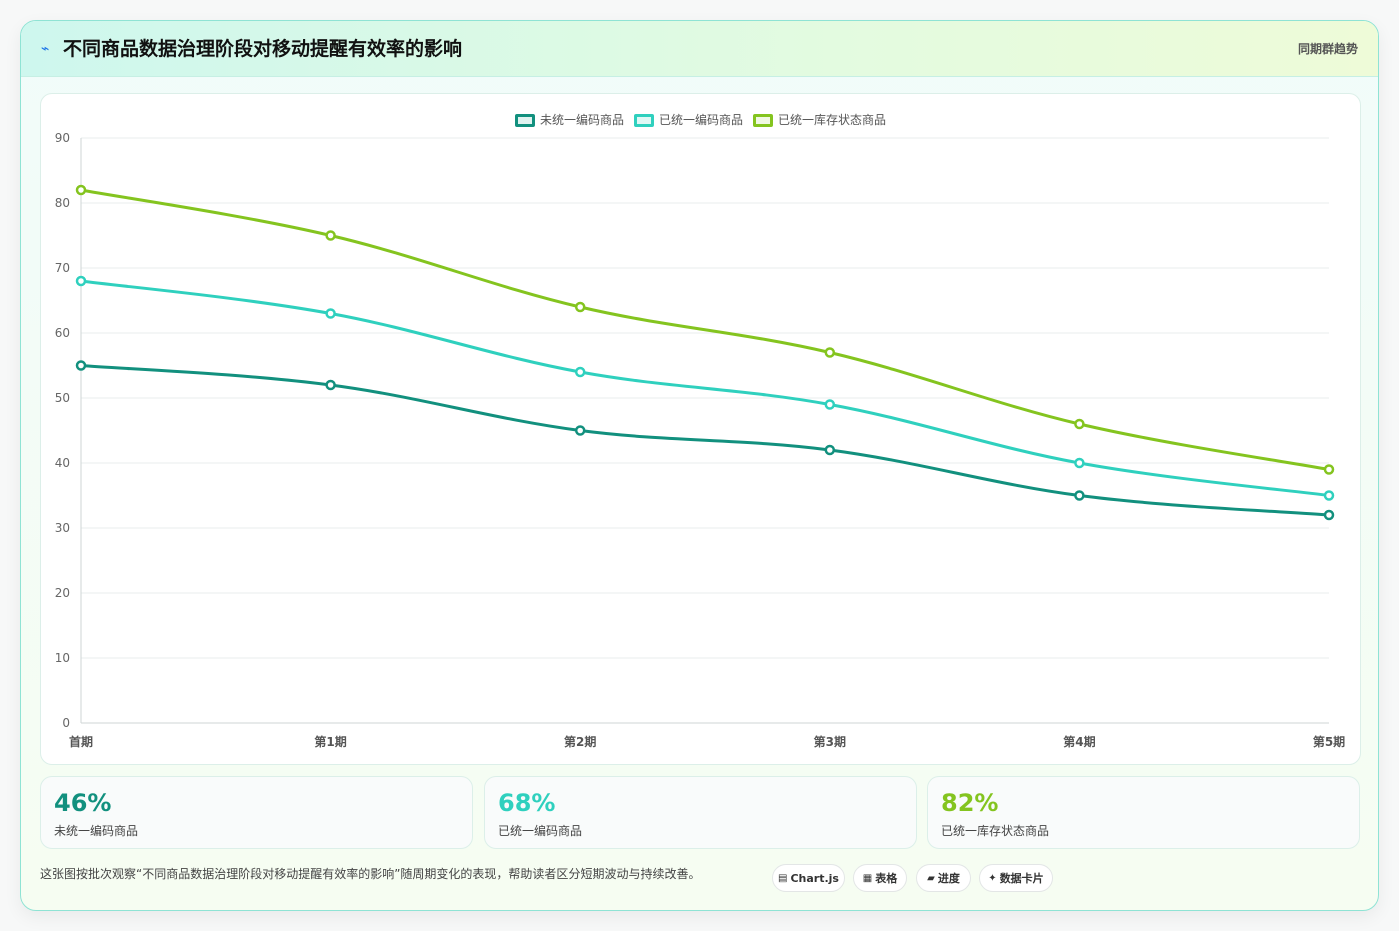  I want to click on x-tick-label-0: 首期, so click(81, 741).